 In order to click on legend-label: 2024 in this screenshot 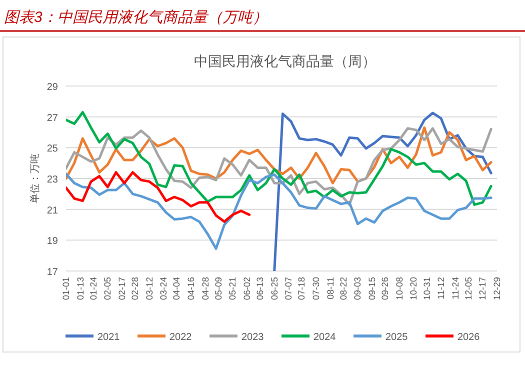, I will do `click(325, 337)`.